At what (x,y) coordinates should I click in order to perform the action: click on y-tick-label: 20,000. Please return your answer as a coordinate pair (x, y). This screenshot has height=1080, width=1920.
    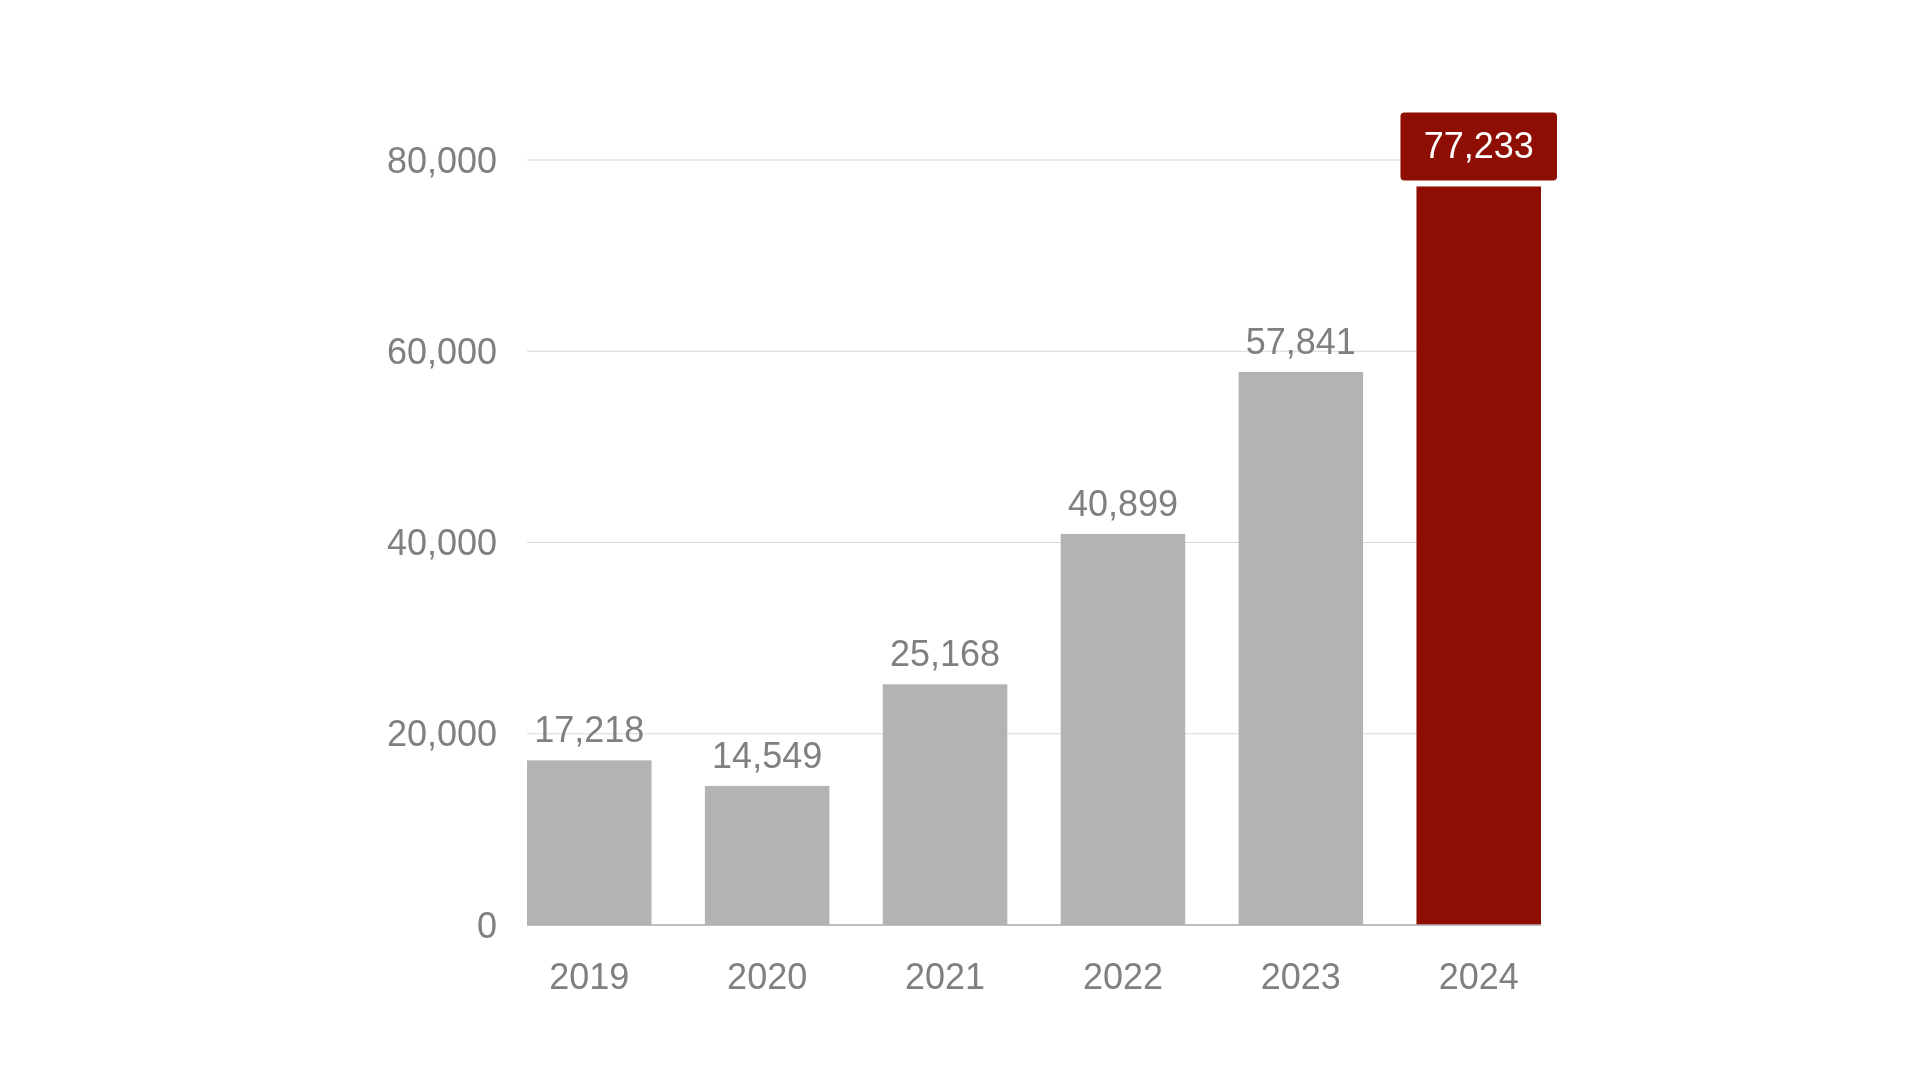
    Looking at the image, I should click on (441, 734).